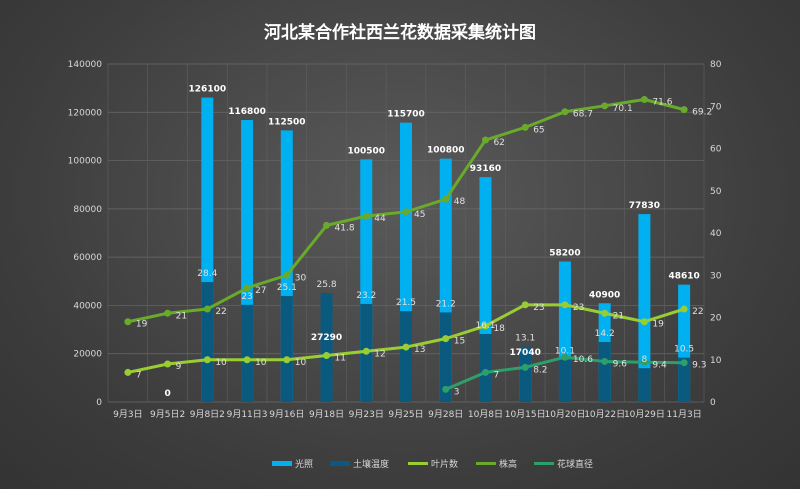 This screenshot has height=489, width=800. What do you see at coordinates (499, 329) in the screenshot?
I see `point-label: 18` at bounding box center [499, 329].